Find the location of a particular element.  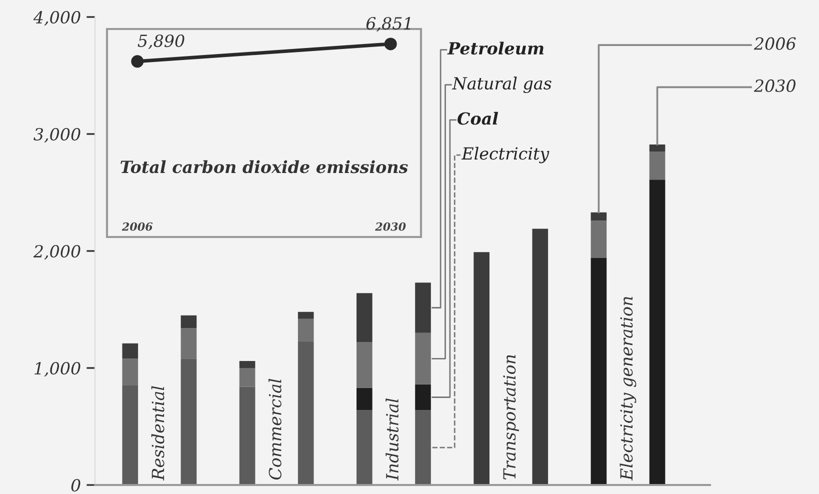

annotation: Residential is located at coordinates (157, 433).